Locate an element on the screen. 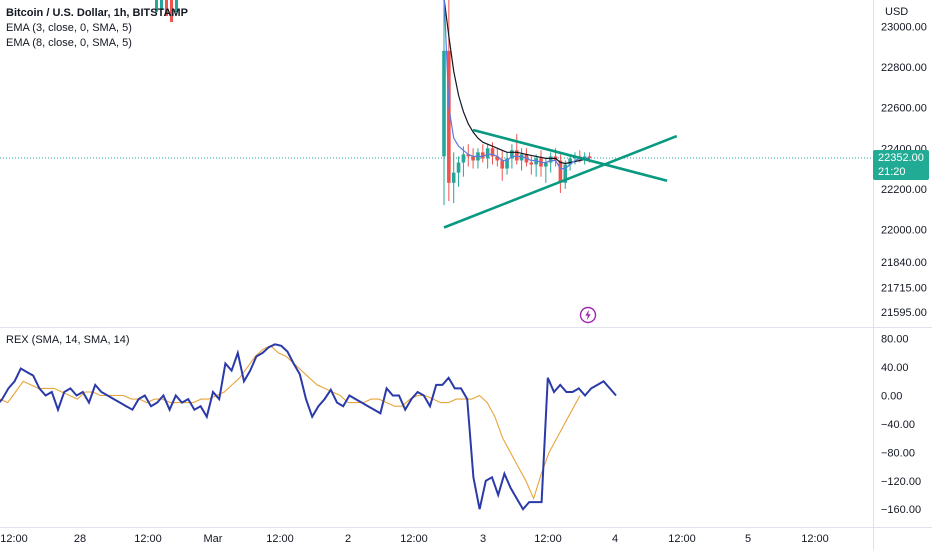  ema3-legend: EMA (3, close, 0, SMA, 5) is located at coordinates (69, 28).